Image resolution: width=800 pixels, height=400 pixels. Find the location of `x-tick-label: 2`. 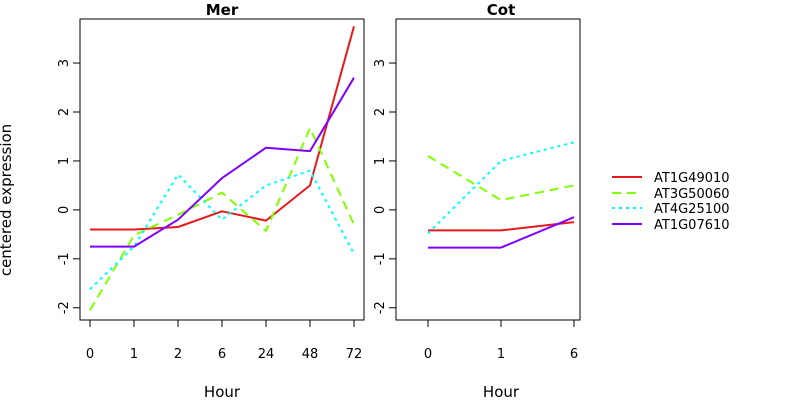

x-tick-label: 2 is located at coordinates (178, 354).